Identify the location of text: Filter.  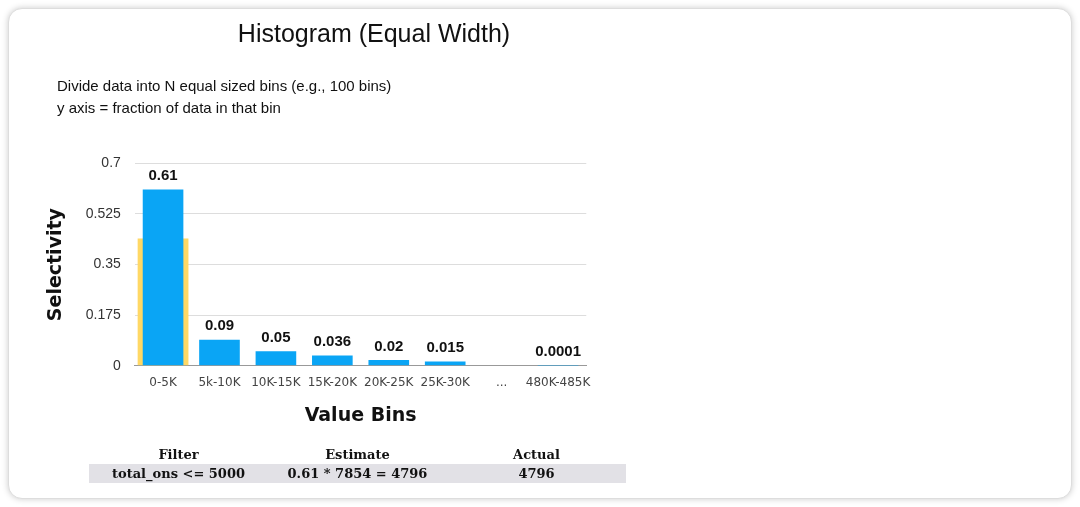
(178, 455).